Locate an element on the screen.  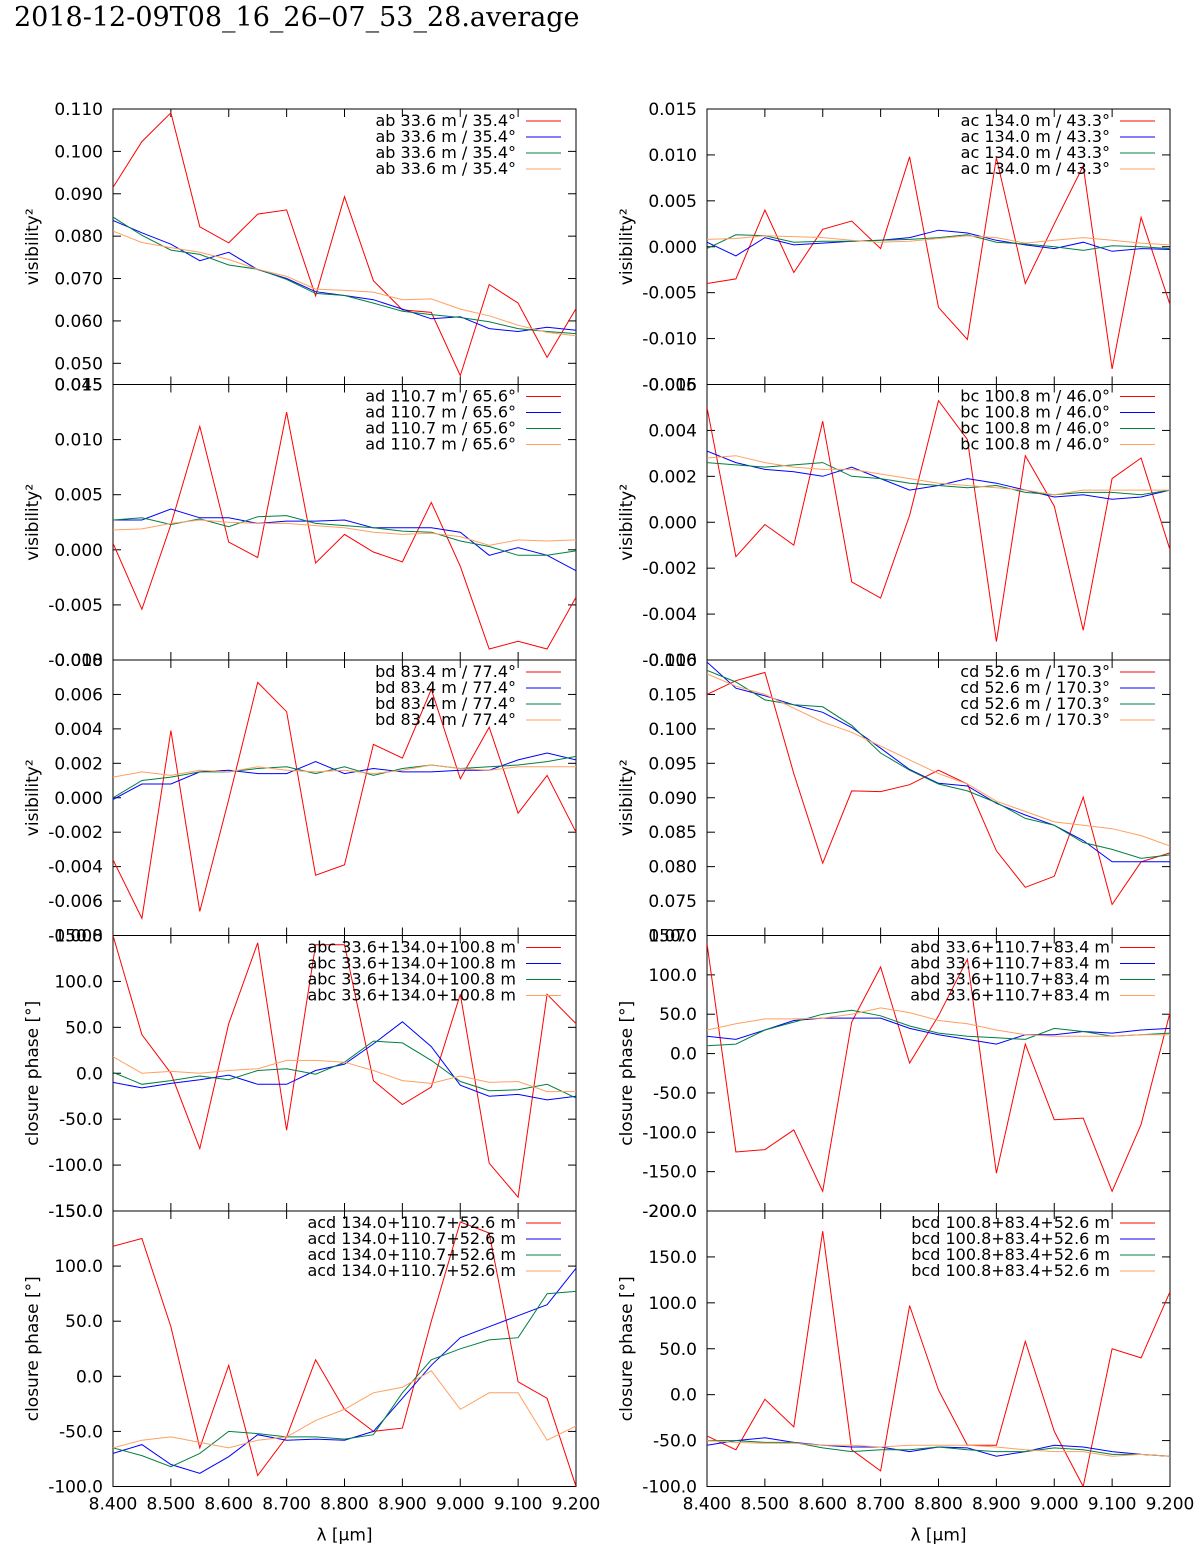
y-tick-label: -200.0 is located at coordinates (669, 1212).